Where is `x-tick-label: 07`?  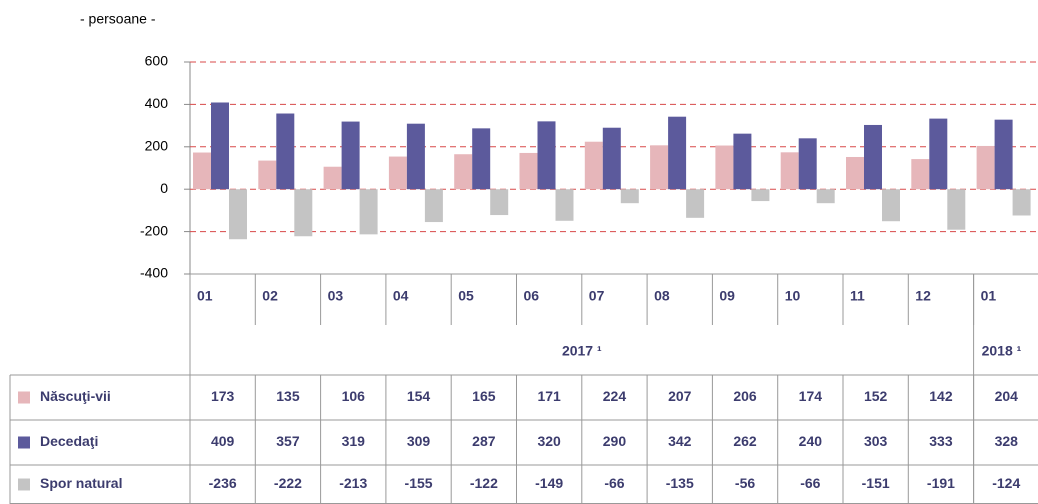
x-tick-label: 07 is located at coordinates (597, 296).